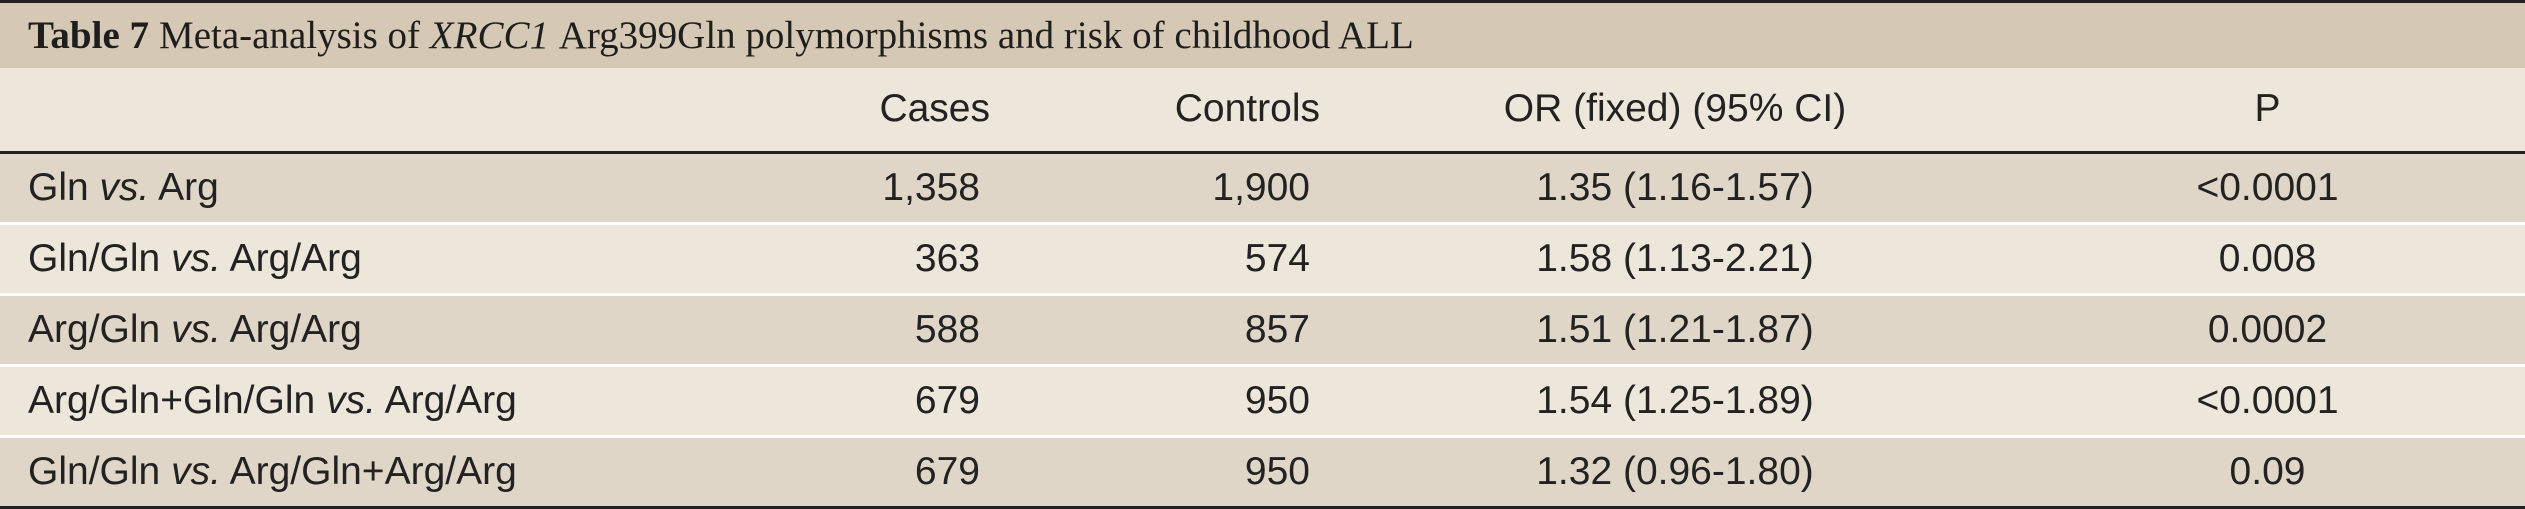 The height and width of the screenshot is (509, 2525). I want to click on genotype-left: Gln, so click(58, 187).